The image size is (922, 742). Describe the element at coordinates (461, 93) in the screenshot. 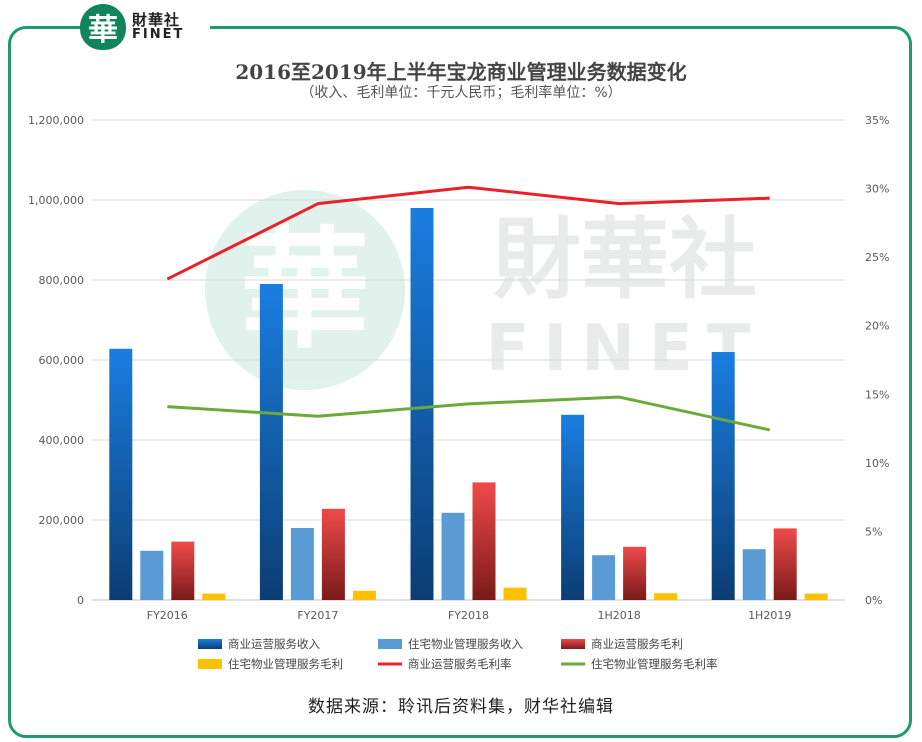

I see `chart-subtitle: （收入、毛利单位：千元人民币；毛利率单位：%）` at that location.